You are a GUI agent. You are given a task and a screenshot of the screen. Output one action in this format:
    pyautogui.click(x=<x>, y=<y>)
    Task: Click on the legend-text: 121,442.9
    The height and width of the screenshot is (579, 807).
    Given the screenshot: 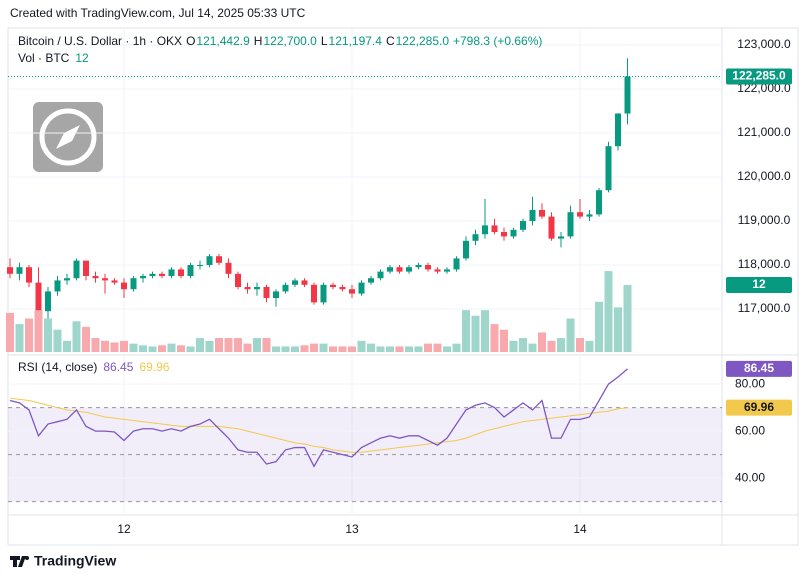 What is the action you would take?
    pyautogui.click(x=223, y=41)
    